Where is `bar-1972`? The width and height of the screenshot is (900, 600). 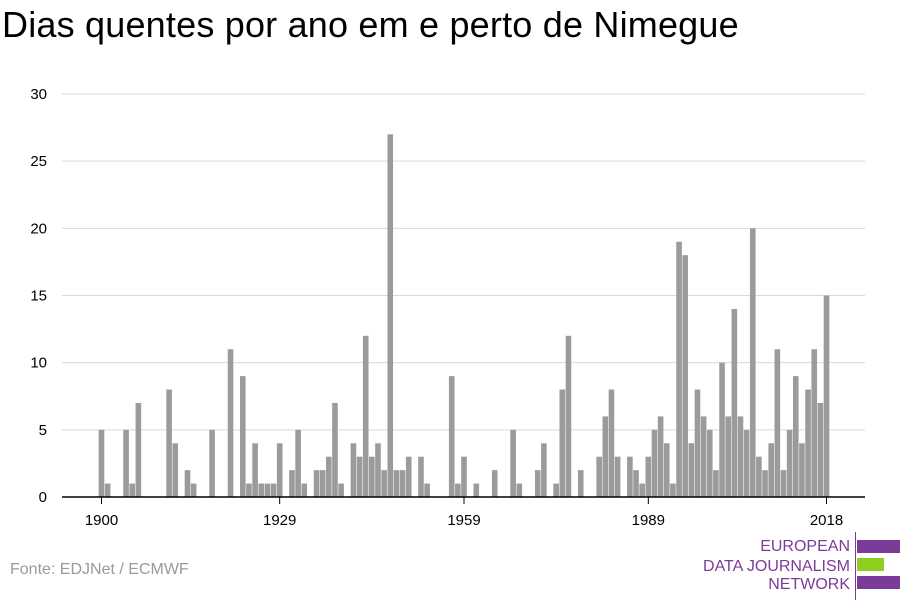
bar-1972 is located at coordinates (544, 470).